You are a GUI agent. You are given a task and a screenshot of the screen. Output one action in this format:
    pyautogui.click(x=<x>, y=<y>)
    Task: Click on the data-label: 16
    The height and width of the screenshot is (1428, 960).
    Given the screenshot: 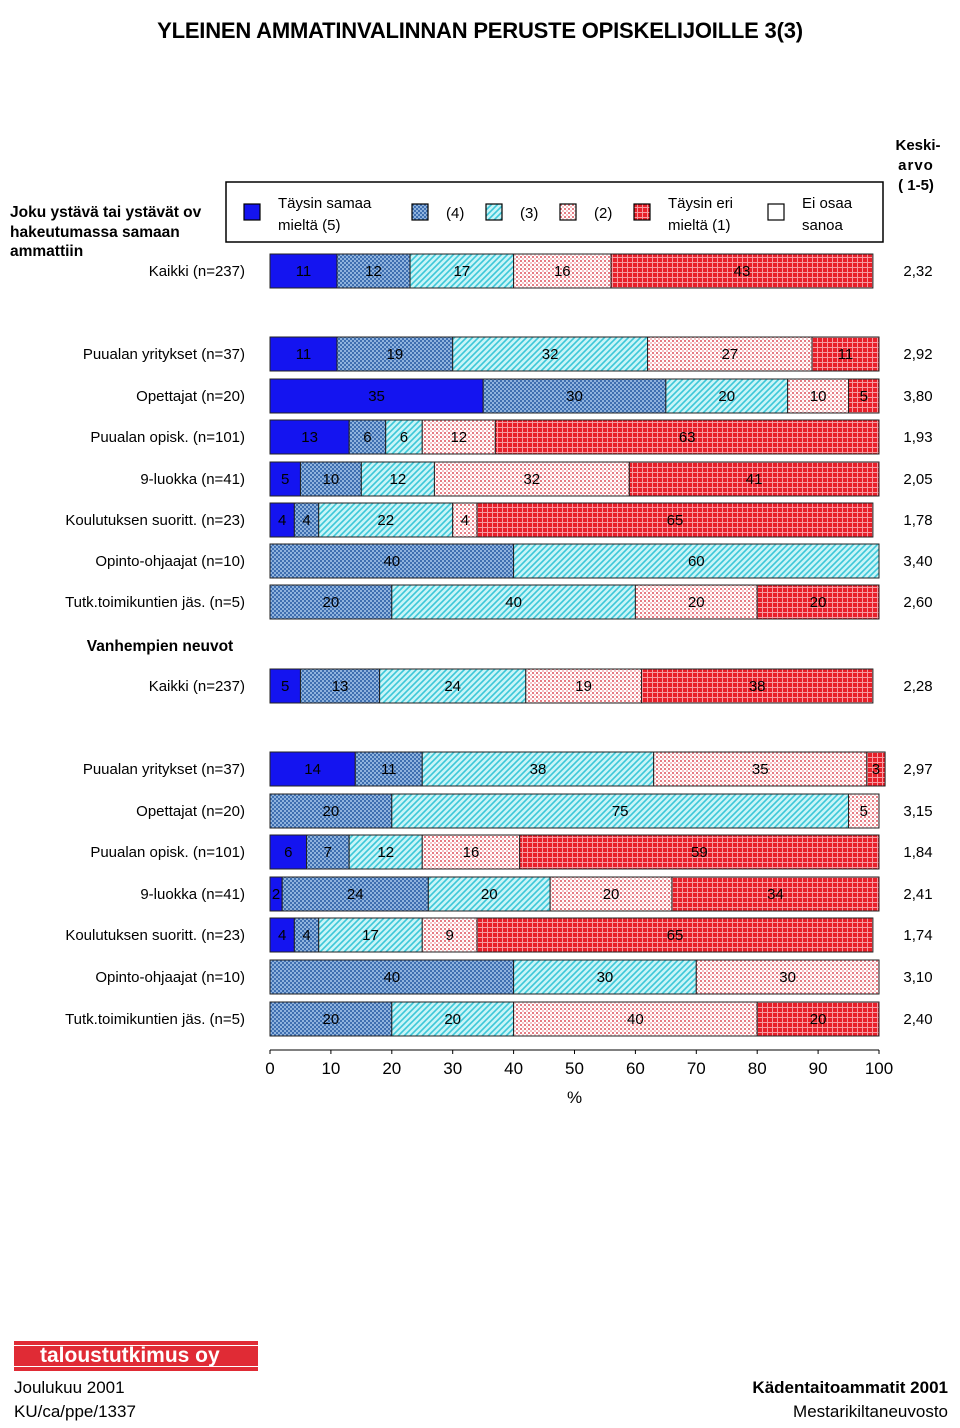 What is the action you would take?
    pyautogui.click(x=471, y=852)
    